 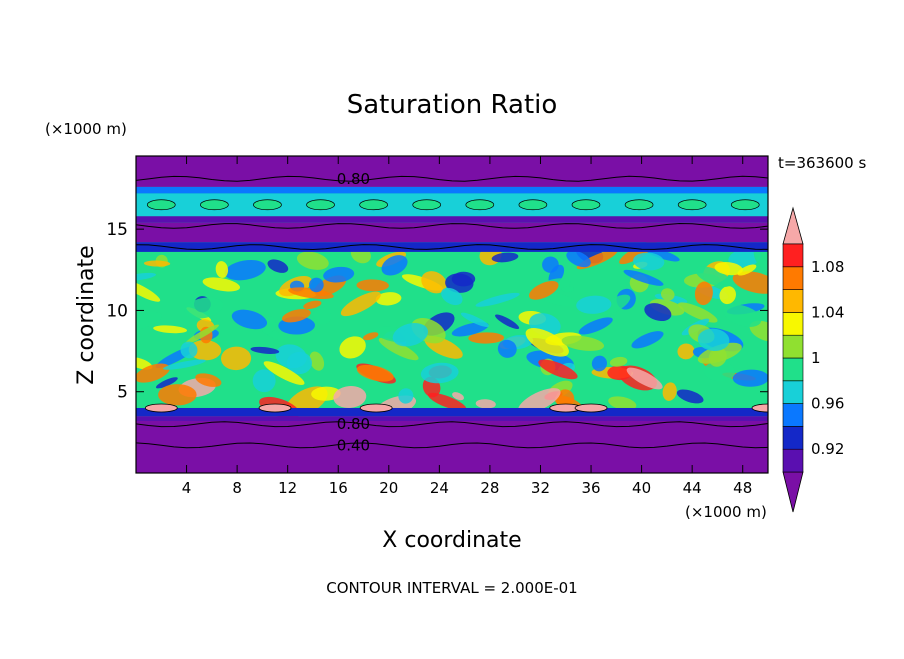 I want to click on x-unit-label: (×1000 m), so click(x=726, y=512).